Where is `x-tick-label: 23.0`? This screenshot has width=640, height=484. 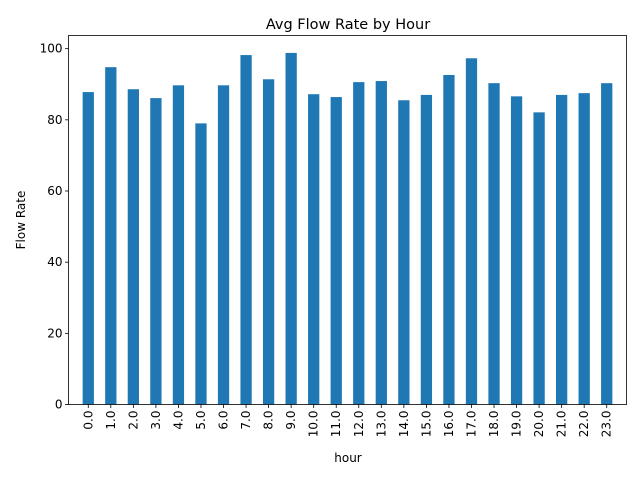 x-tick-label: 23.0 is located at coordinates (607, 424).